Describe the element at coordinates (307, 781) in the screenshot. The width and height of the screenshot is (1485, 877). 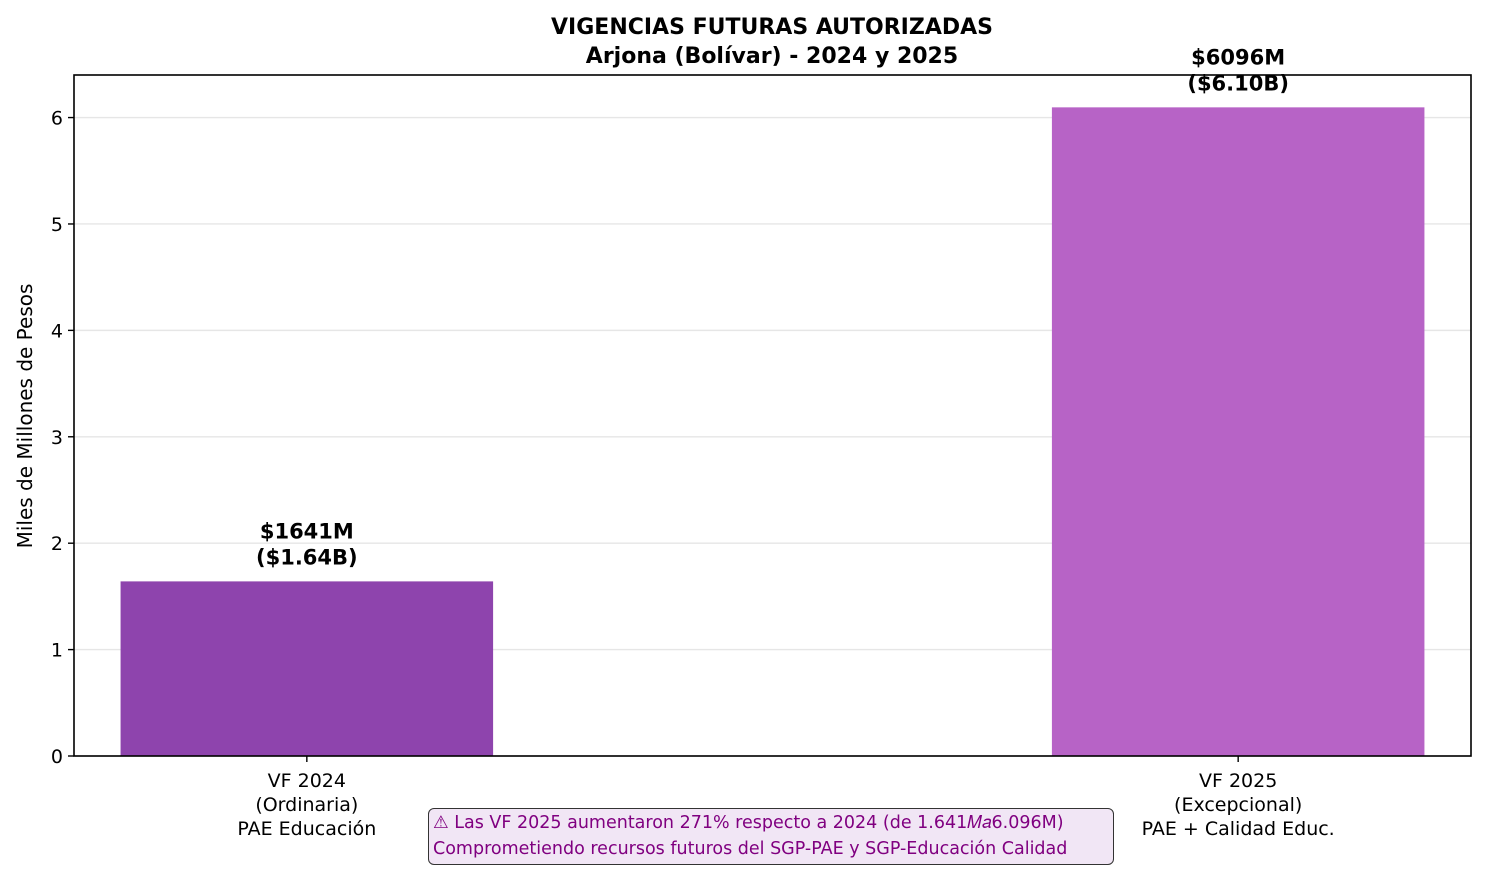
I see `x-tick-label: VF 2024` at that location.